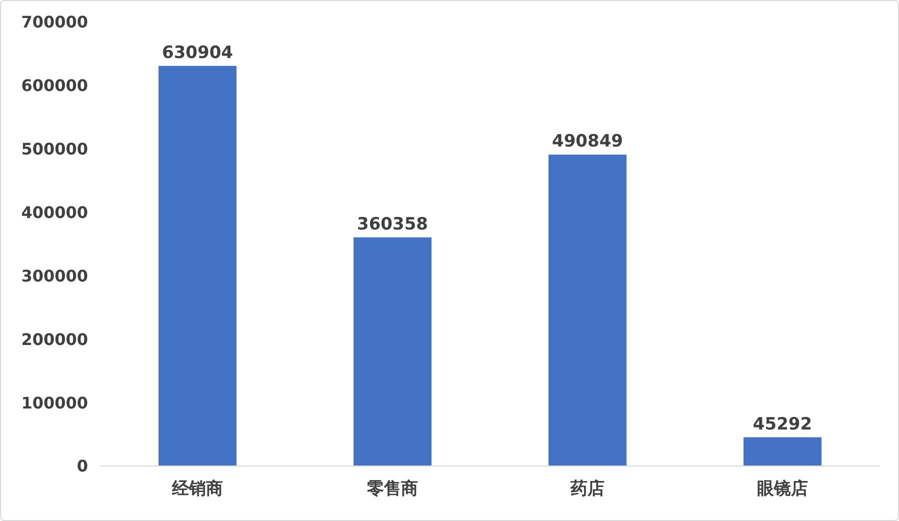  What do you see at coordinates (392, 224) in the screenshot?
I see `data-label: 360358` at bounding box center [392, 224].